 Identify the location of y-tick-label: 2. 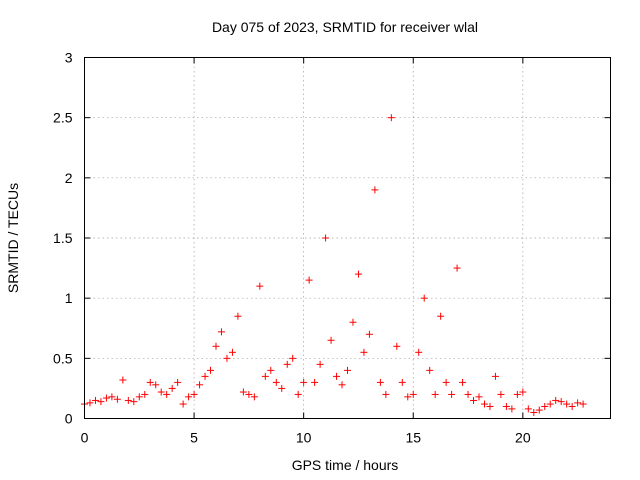
(69, 178).